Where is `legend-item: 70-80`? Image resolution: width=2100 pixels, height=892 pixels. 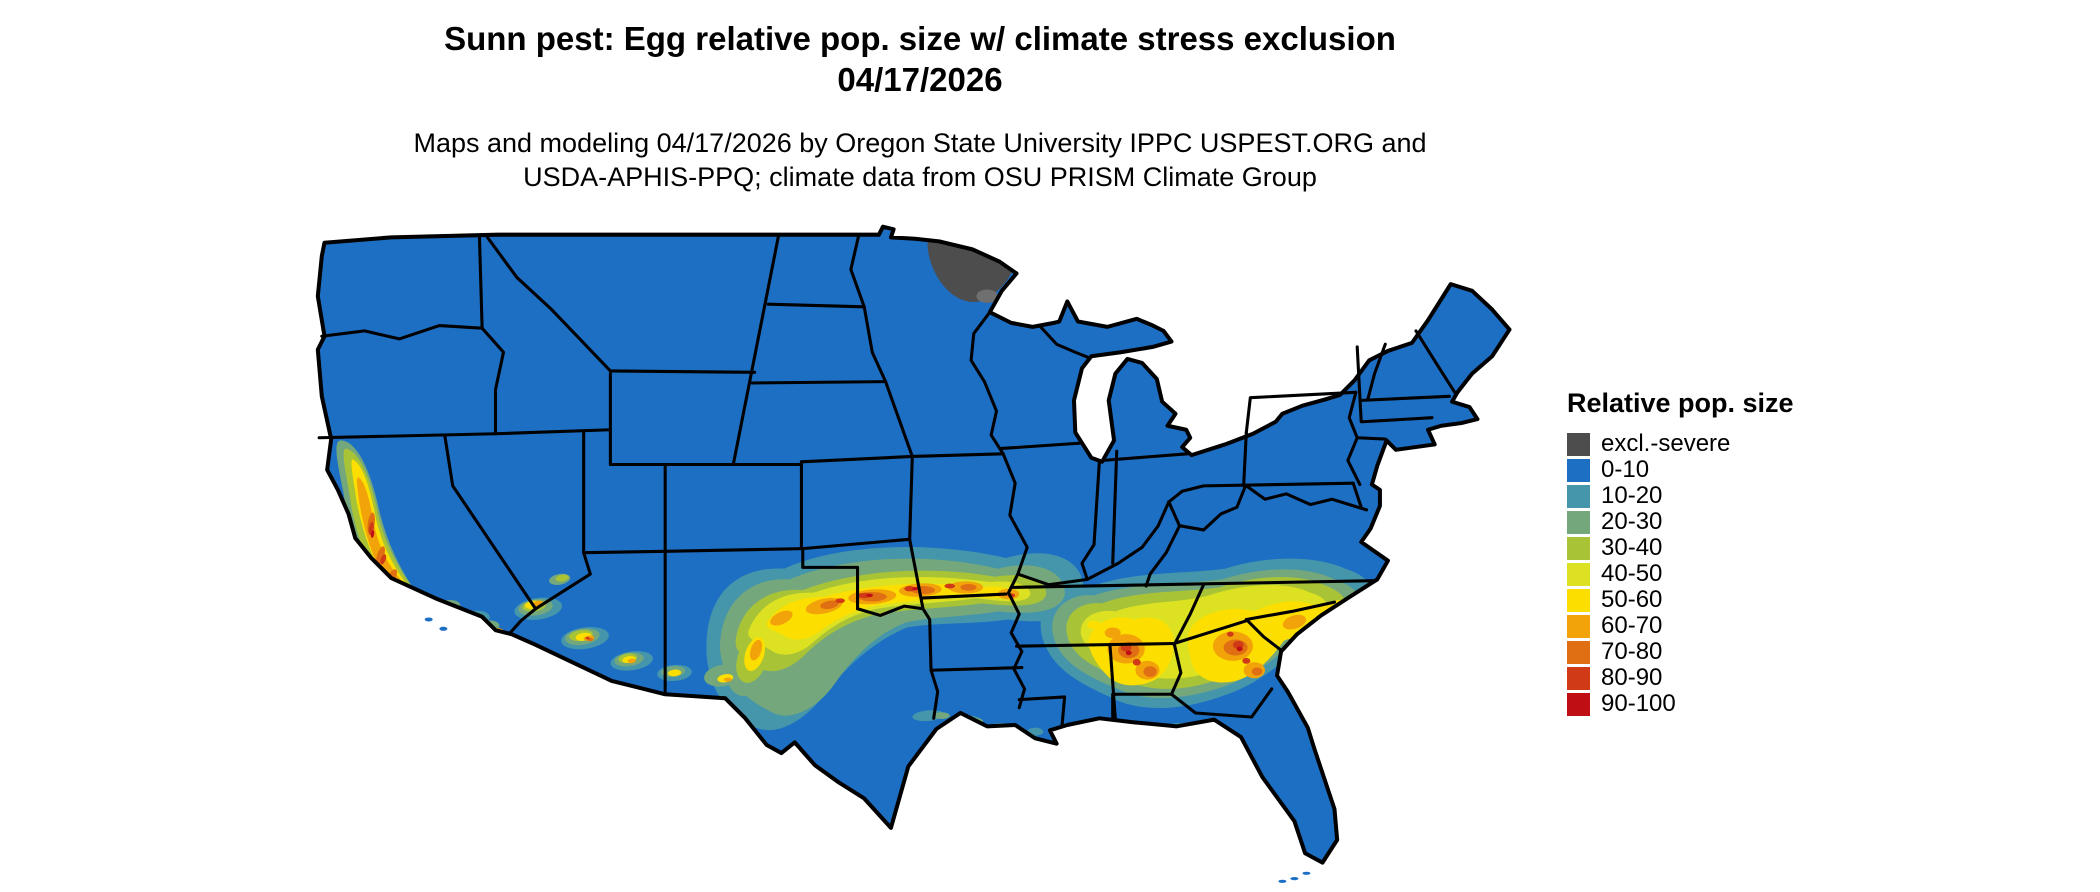 legend-item: 70-80 is located at coordinates (1732, 652).